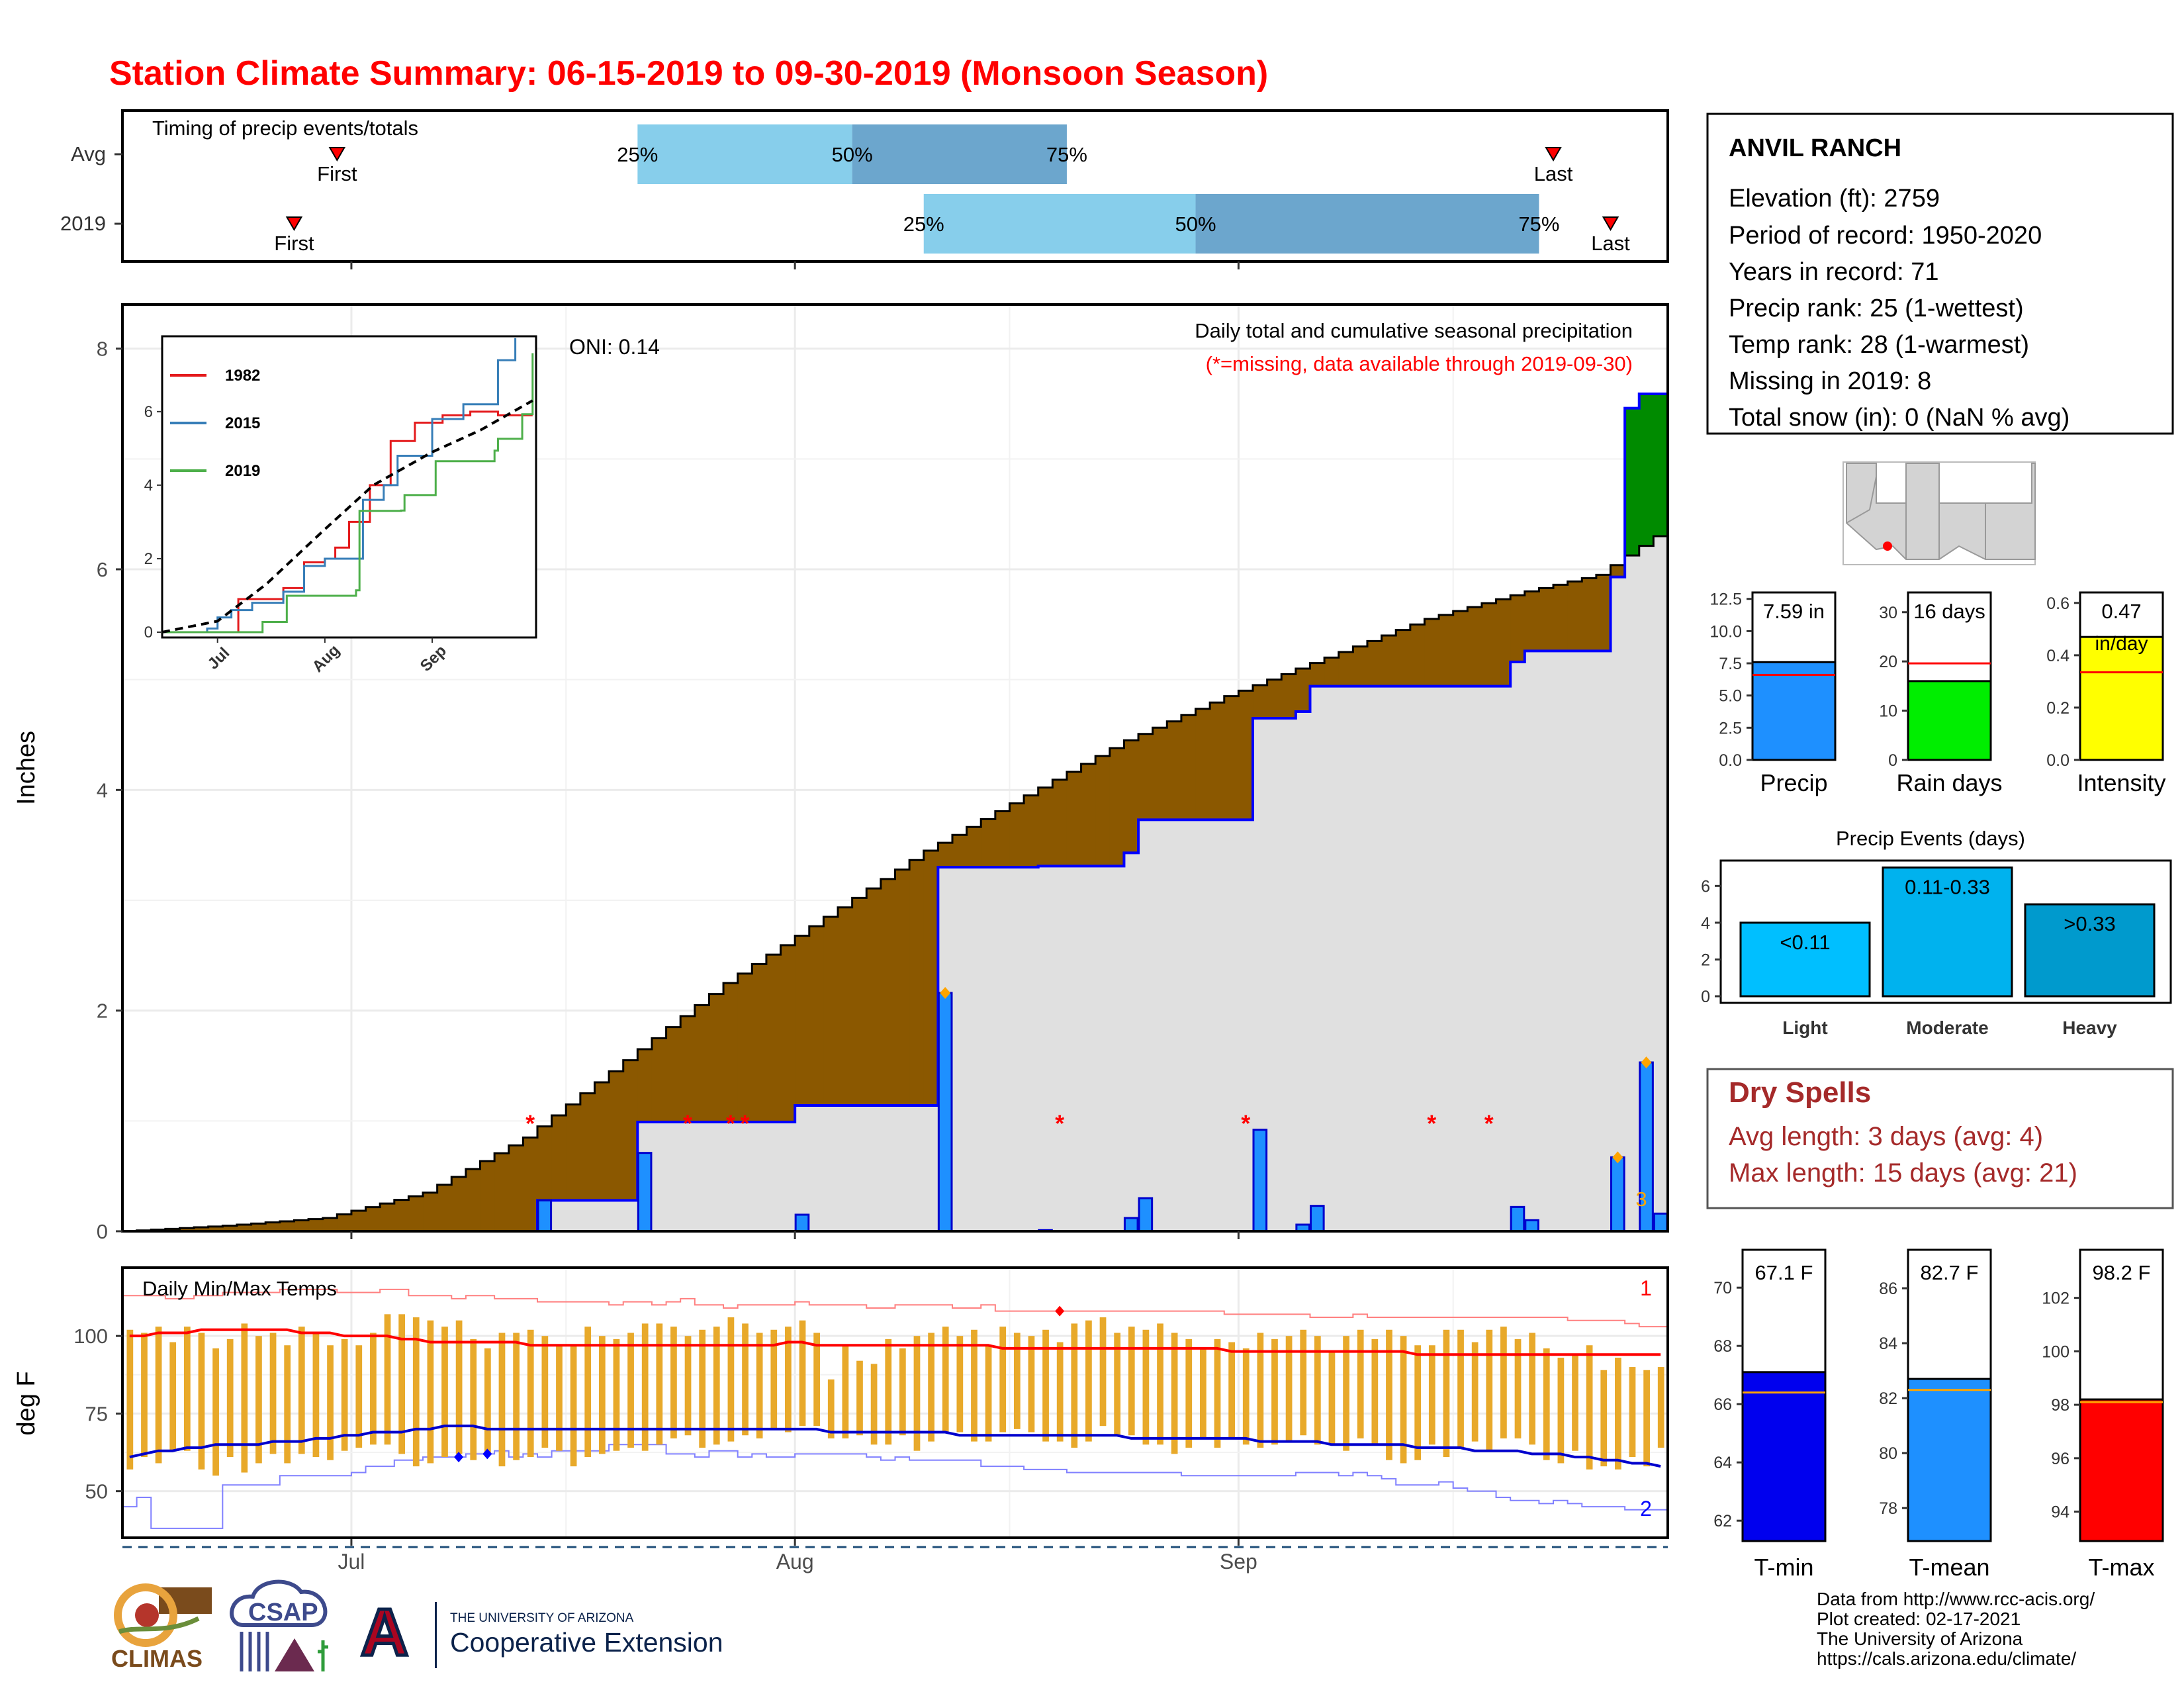 This screenshot has width=2184, height=1688. What do you see at coordinates (1706, 960) in the screenshot?
I see `precip-events-tick-label: 2` at bounding box center [1706, 960].